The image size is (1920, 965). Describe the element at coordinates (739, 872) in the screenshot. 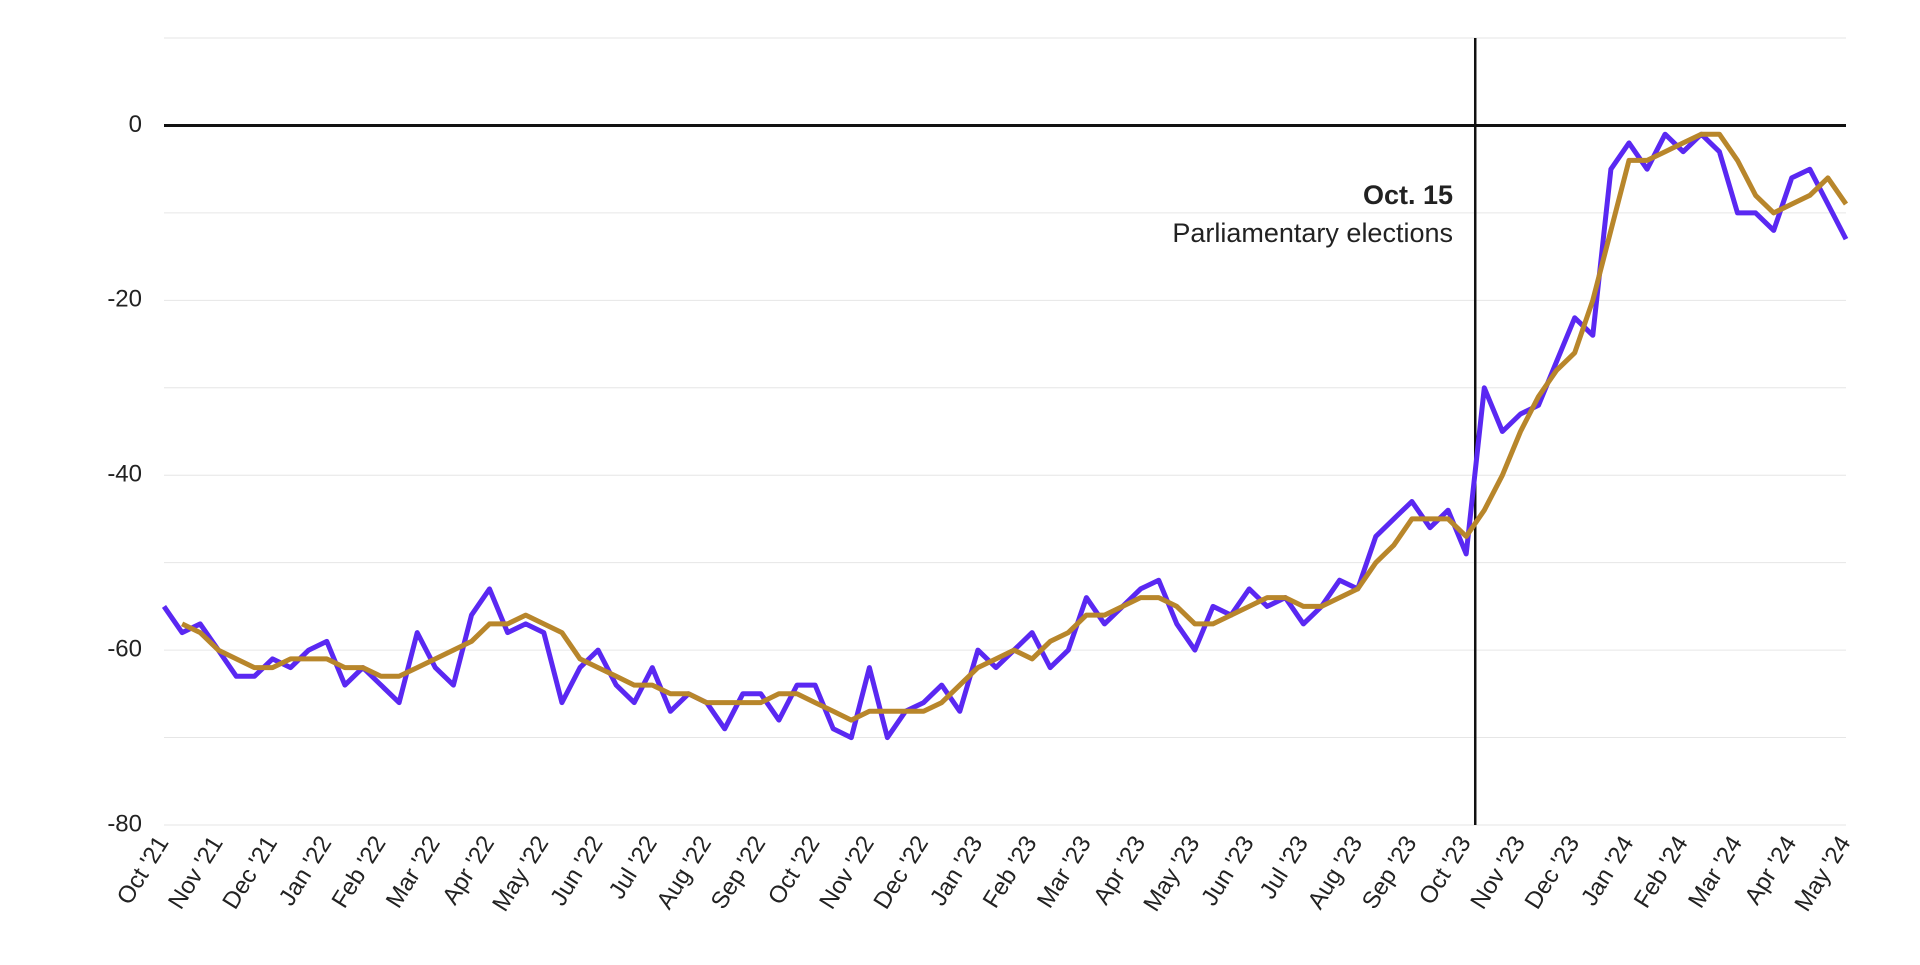

I see `x-tick-label: Sep '22` at that location.